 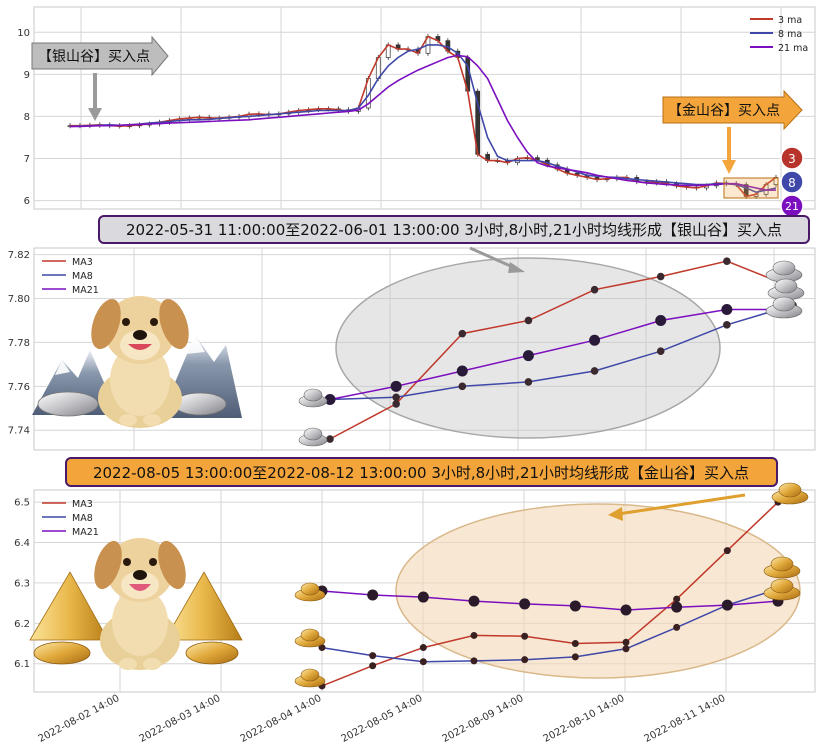 What do you see at coordinates (483, 719) in the screenshot?
I see `x-tick-label: 2022-08-09 14:00` at bounding box center [483, 719].